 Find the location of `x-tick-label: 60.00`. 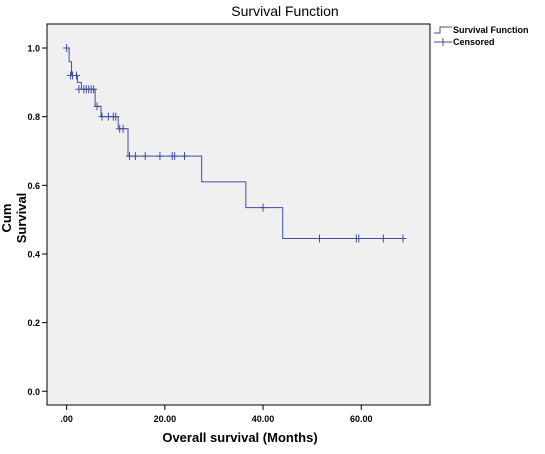

x-tick-label: 60.00 is located at coordinates (361, 419).